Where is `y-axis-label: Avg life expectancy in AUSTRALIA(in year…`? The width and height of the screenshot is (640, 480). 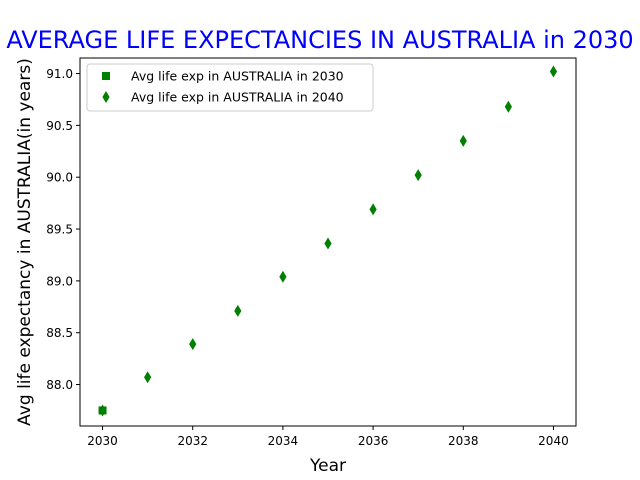 y-axis-label: Avg life expectancy in AUSTRALIA(in year… is located at coordinates (25, 242).